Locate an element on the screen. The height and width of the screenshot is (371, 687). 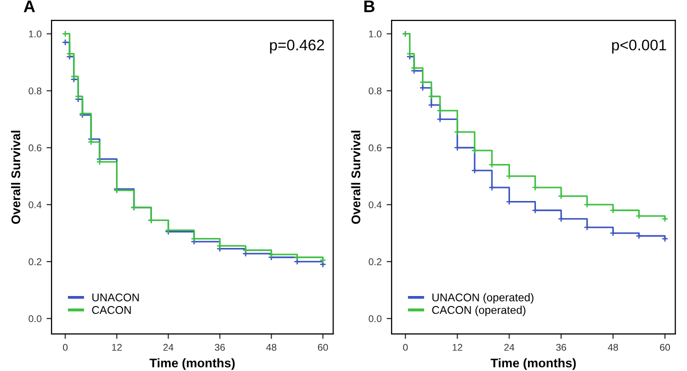
annotation: p<0.001 is located at coordinates (639, 47).